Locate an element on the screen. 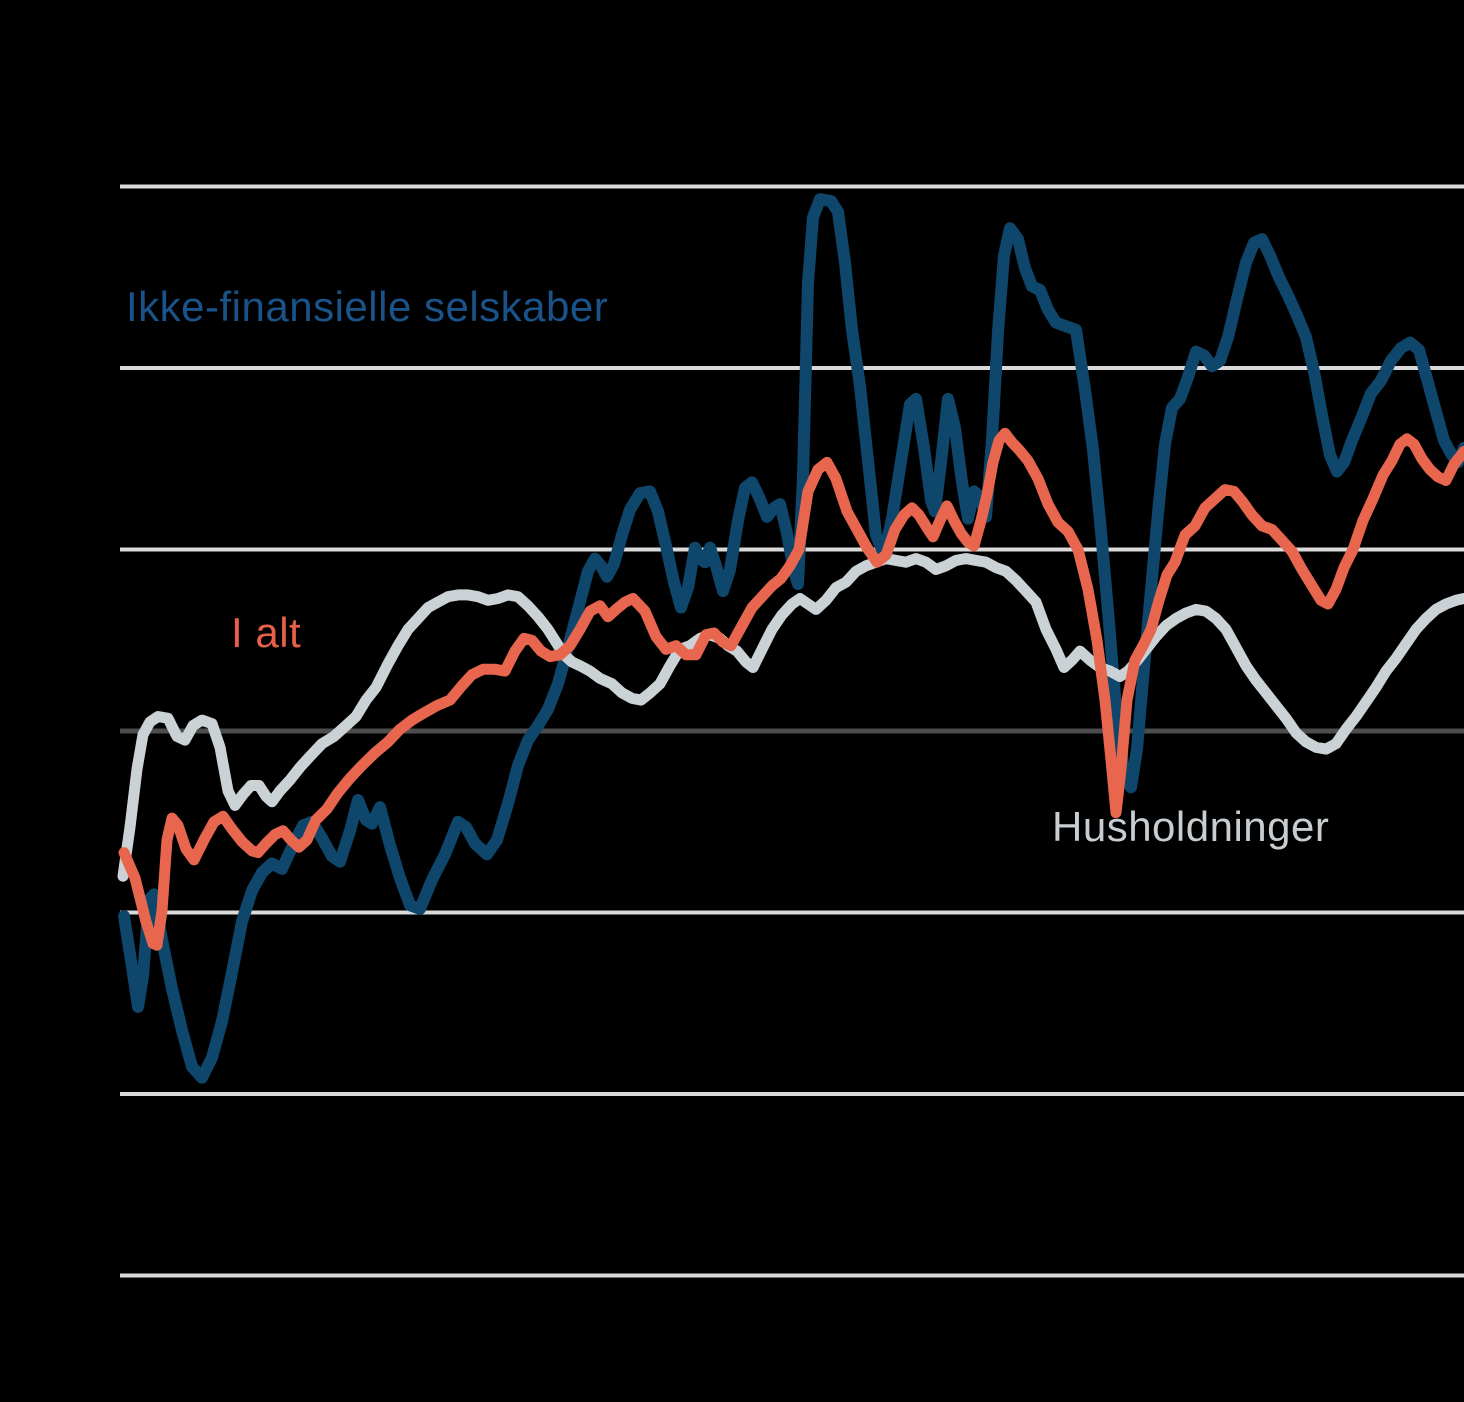 The image size is (1464, 1402). series-label-households: Husholdninger is located at coordinates (1191, 826).